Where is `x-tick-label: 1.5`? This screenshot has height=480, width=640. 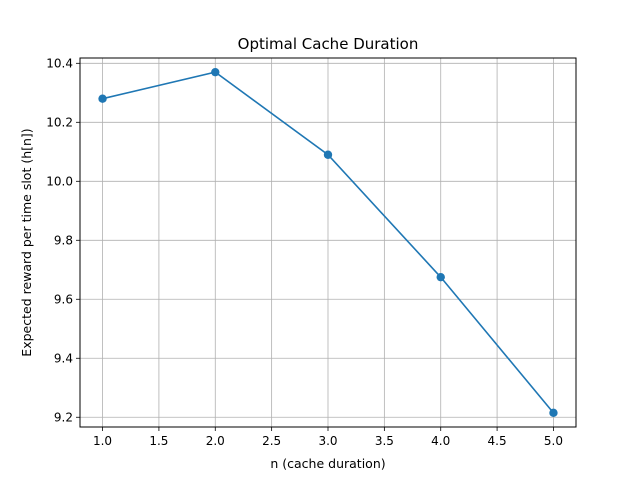 x-tick-label: 1.5 is located at coordinates (158, 441).